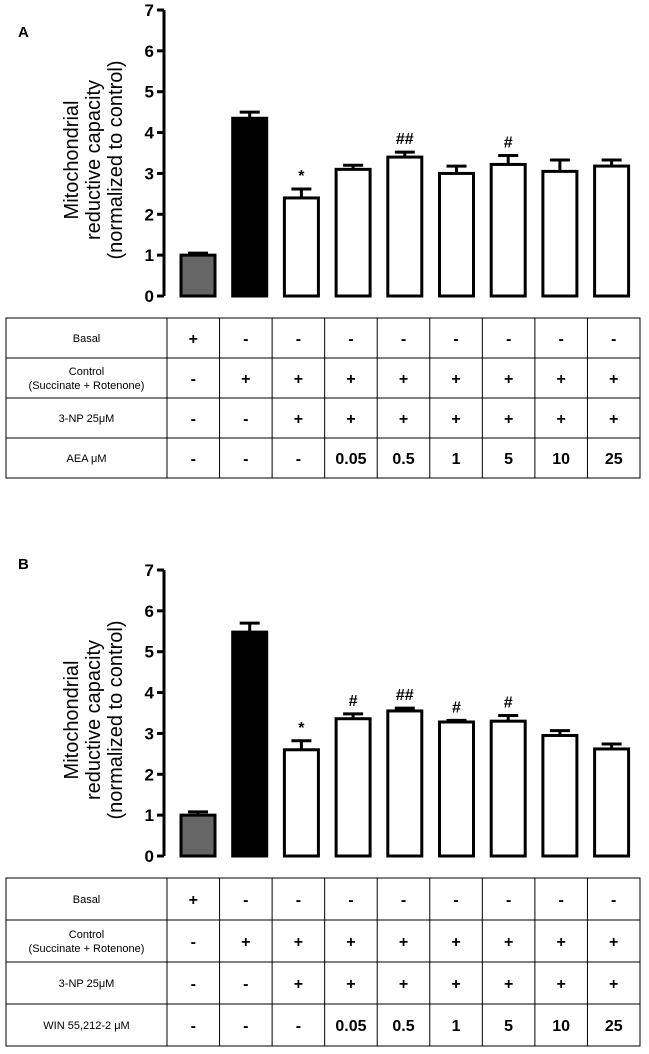  Describe the element at coordinates (87, 419) in the screenshot. I see `table-row-label: 3-NP 25μM` at that location.